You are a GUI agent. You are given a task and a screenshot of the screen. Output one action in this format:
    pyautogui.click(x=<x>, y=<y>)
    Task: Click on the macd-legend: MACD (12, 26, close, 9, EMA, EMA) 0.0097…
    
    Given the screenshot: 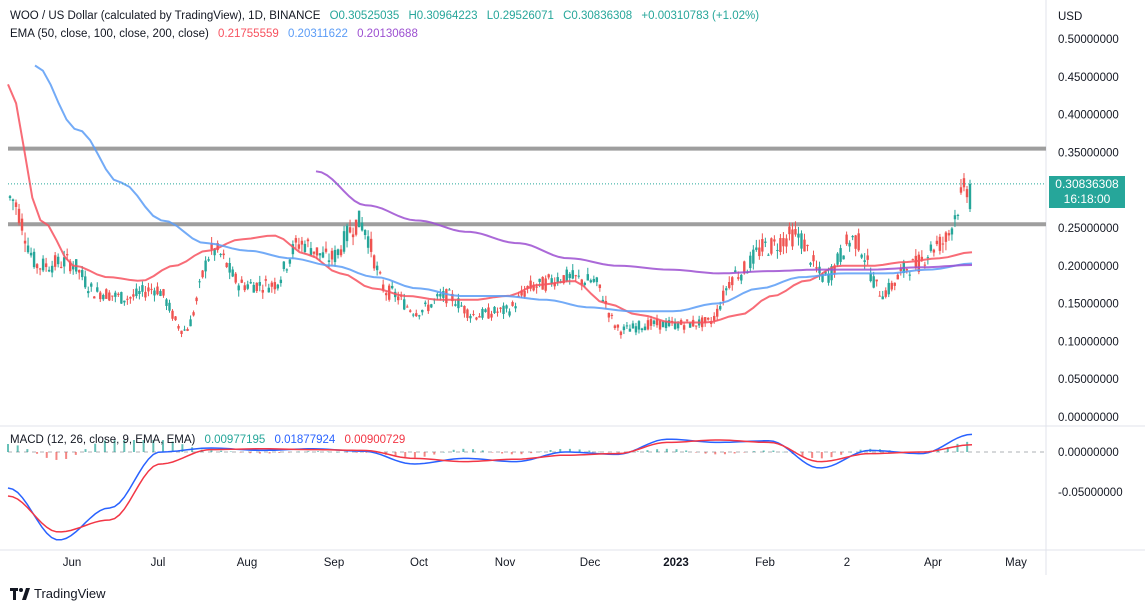 What is the action you would take?
    pyautogui.click(x=210, y=440)
    